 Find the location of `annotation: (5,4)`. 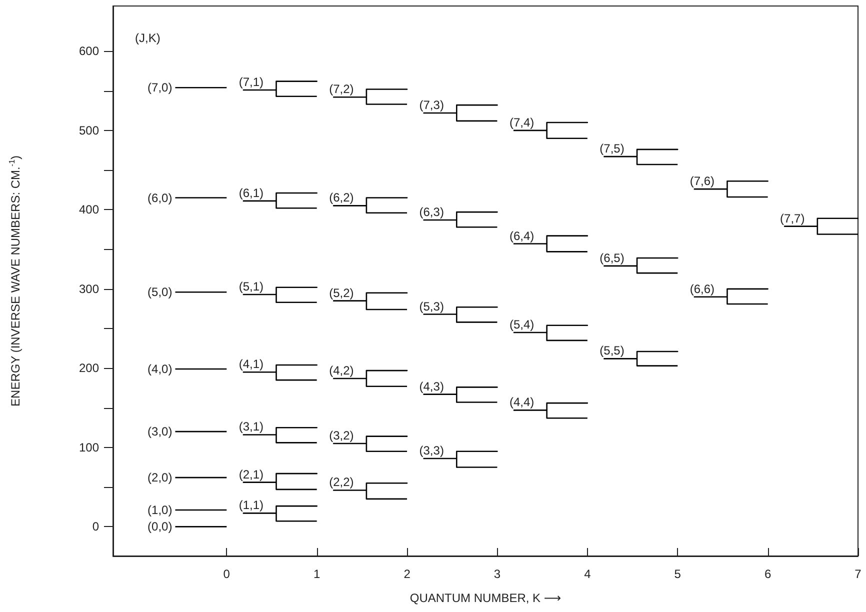

annotation: (5,4) is located at coordinates (521, 325).